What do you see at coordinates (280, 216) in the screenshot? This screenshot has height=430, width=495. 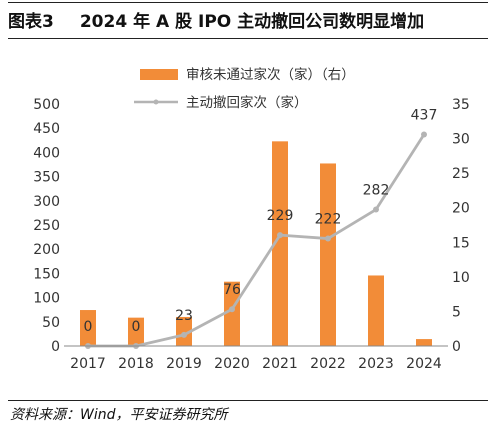 I see `data-label: 229` at bounding box center [280, 216].